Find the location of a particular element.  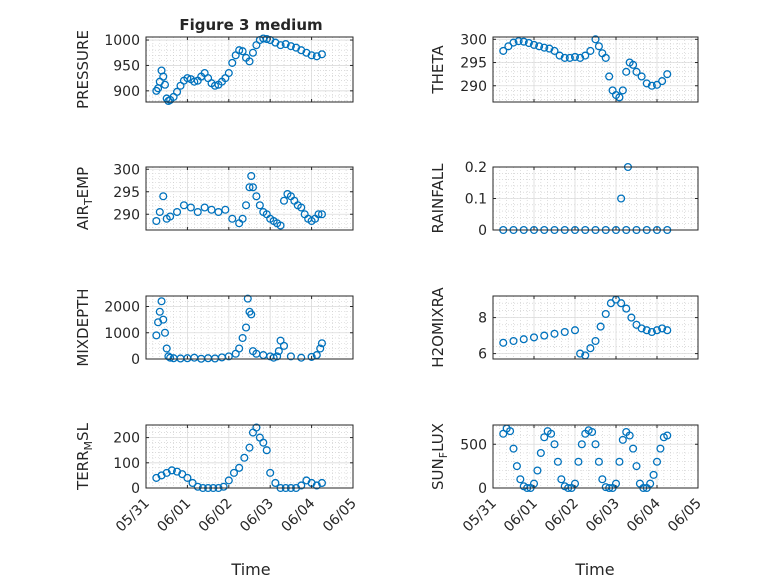

y-label-part: AIR is located at coordinates (83, 217).